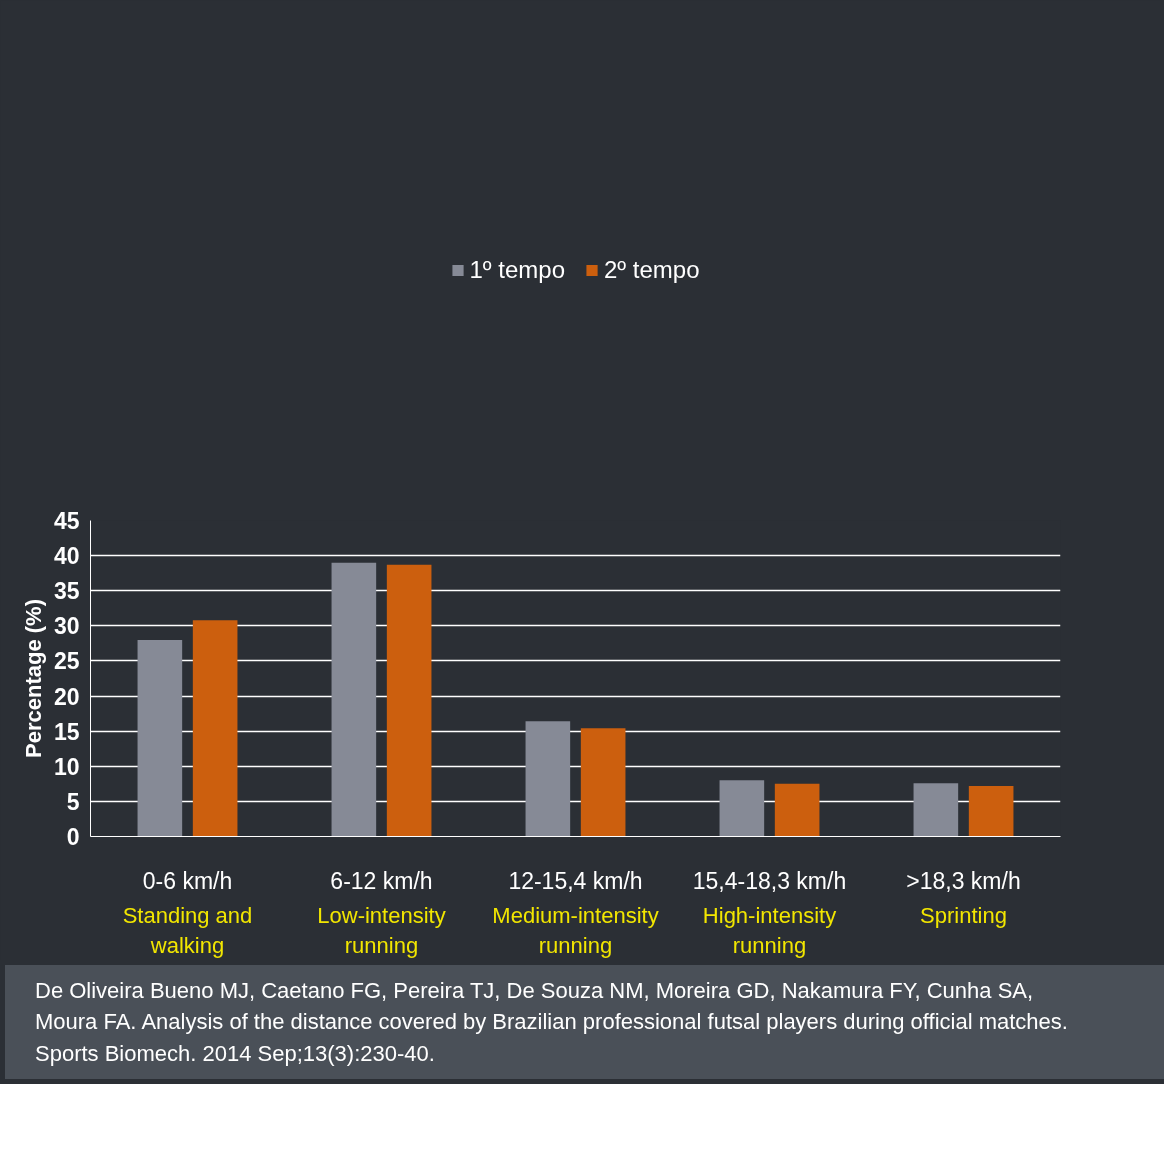  What do you see at coordinates (66, 556) in the screenshot?
I see `y-tick-label: 40` at bounding box center [66, 556].